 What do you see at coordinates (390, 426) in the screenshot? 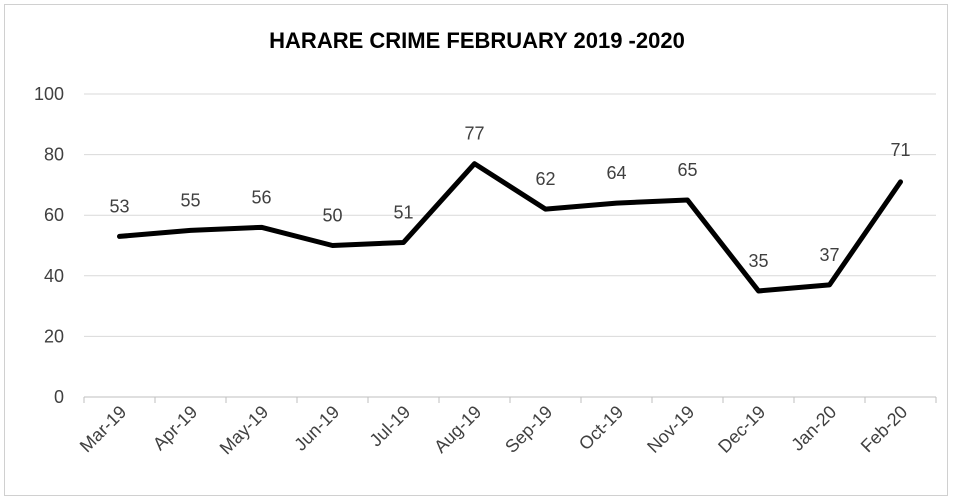
I see `x-tick-label: Jul-19` at bounding box center [390, 426].